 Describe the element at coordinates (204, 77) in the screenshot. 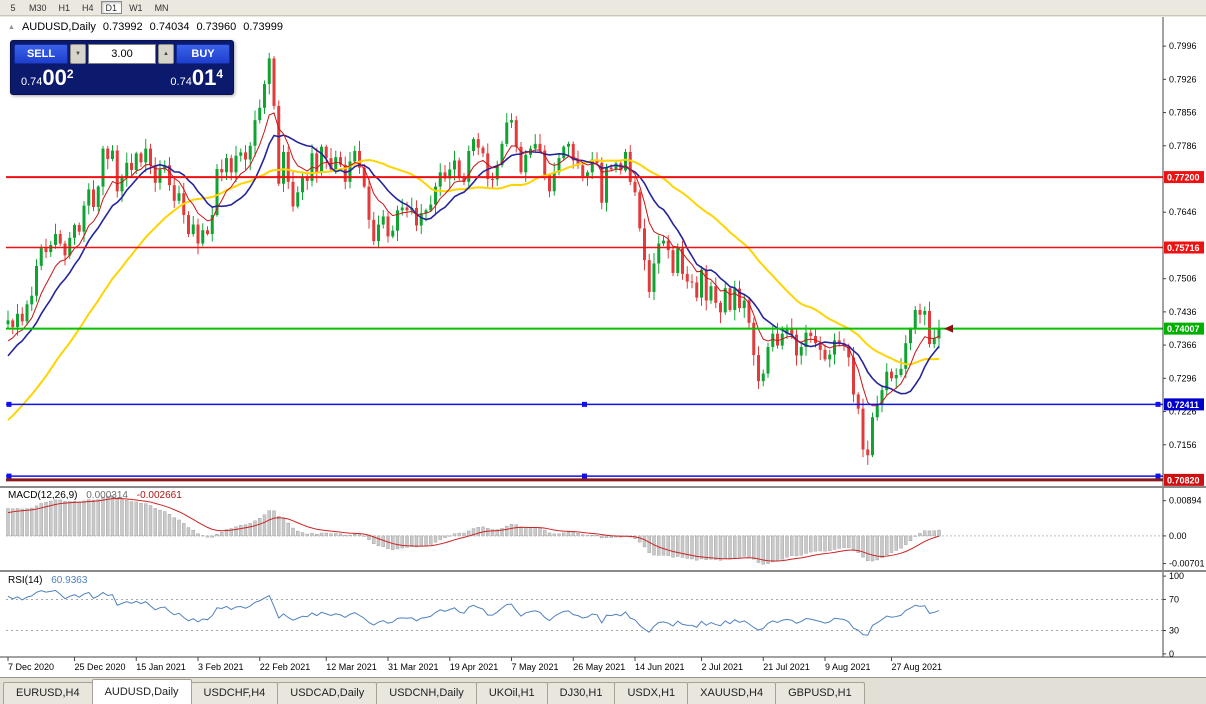

I see `buy-price-big: 01` at that location.